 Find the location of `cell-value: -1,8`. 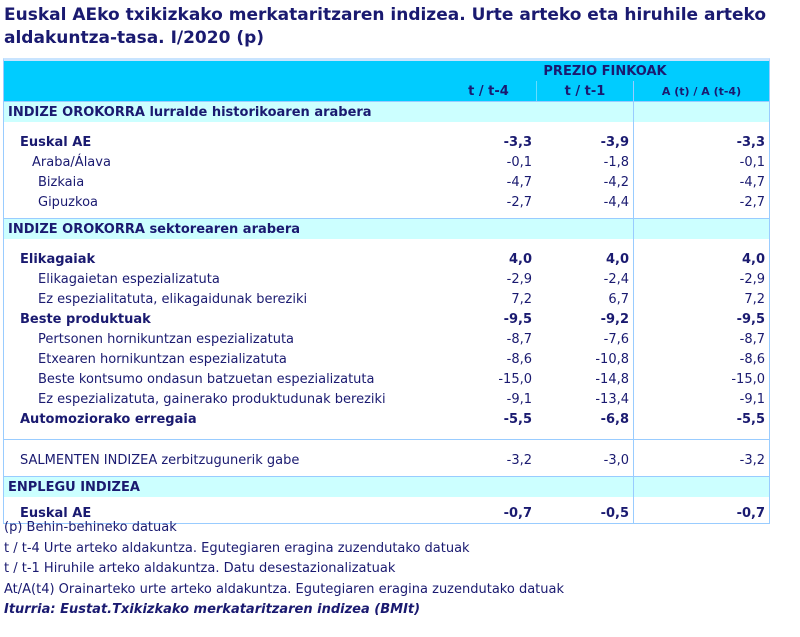

cell-value: -1,8 is located at coordinates (616, 162).